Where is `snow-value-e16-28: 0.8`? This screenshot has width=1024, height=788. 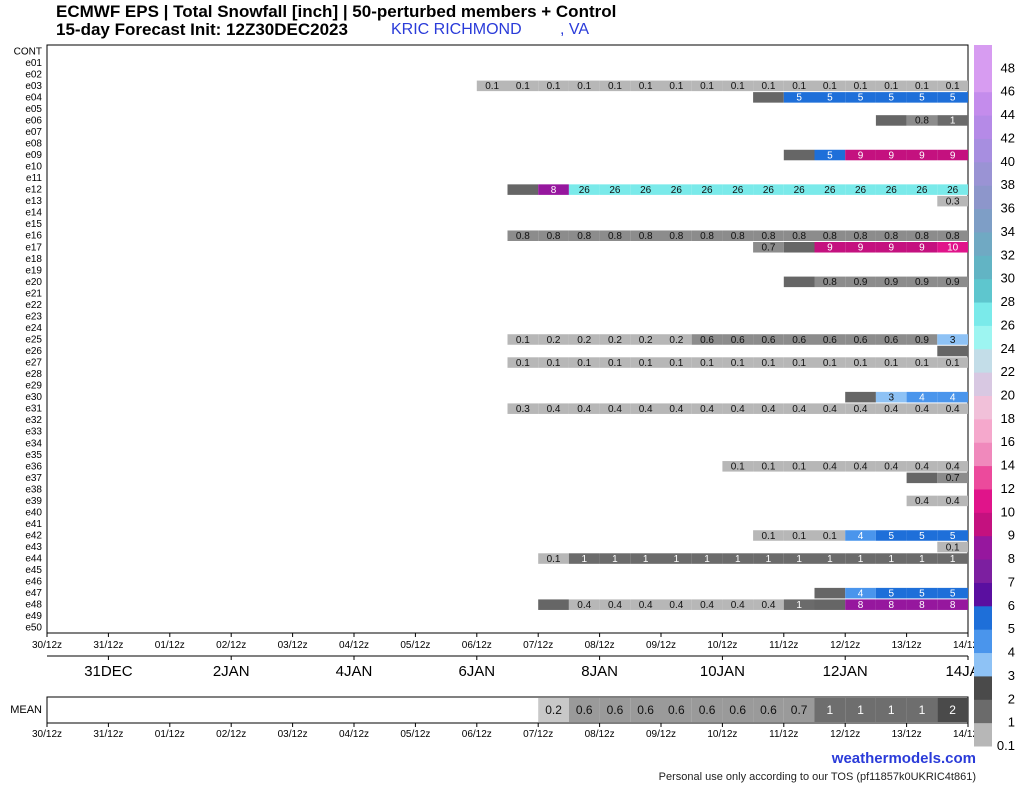
snow-value-e16-28: 0.8 is located at coordinates (922, 236).